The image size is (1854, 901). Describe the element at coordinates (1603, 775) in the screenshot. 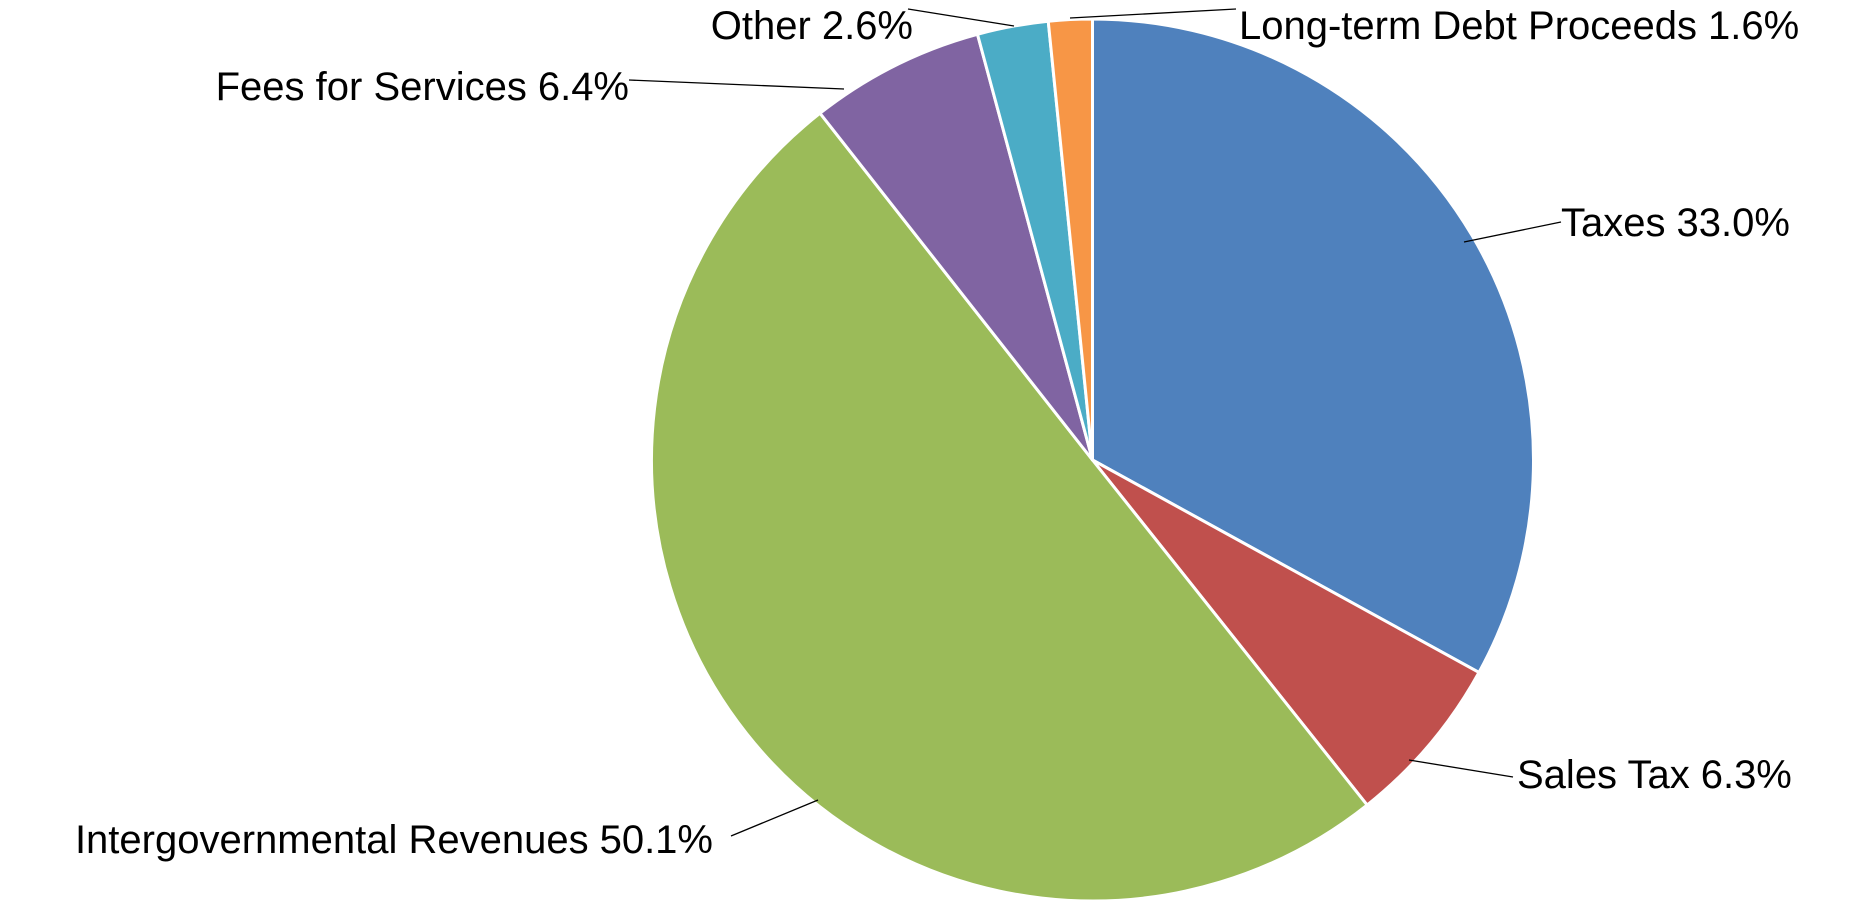

I see `category-name: Sales Tax` at that location.